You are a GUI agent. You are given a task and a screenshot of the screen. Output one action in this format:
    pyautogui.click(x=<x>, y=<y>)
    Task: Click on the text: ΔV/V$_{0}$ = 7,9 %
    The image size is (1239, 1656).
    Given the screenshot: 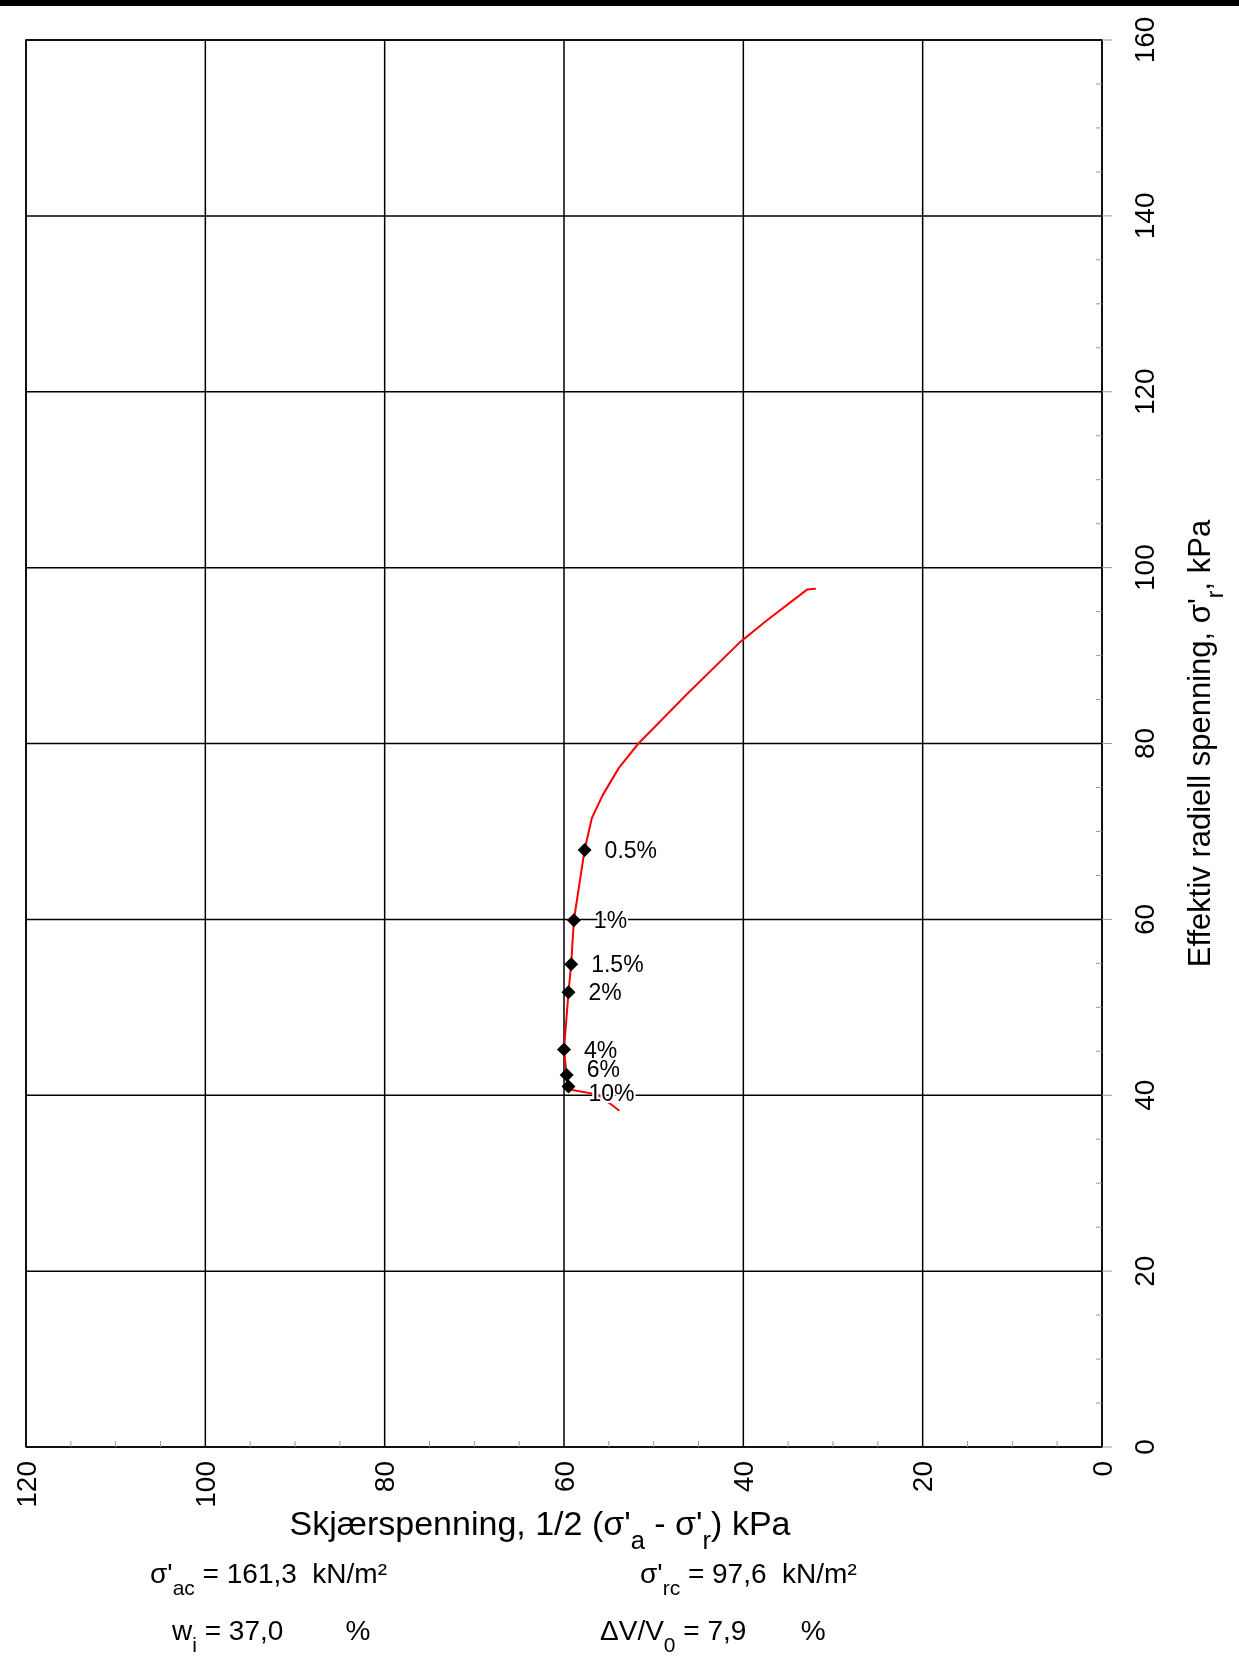 What is the action you would take?
    pyautogui.click(x=713, y=1635)
    